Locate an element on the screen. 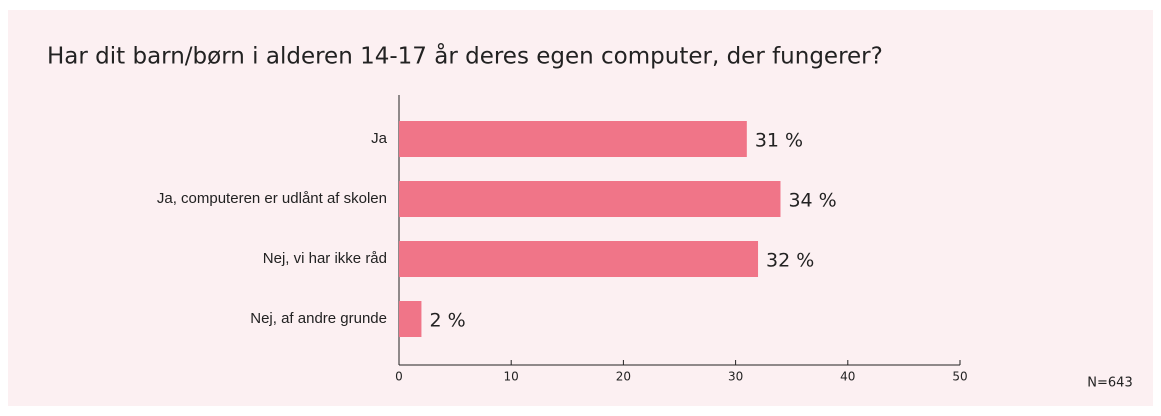 The image size is (1161, 416). category-label: Nej, vi har ikke råd is located at coordinates (325, 258).